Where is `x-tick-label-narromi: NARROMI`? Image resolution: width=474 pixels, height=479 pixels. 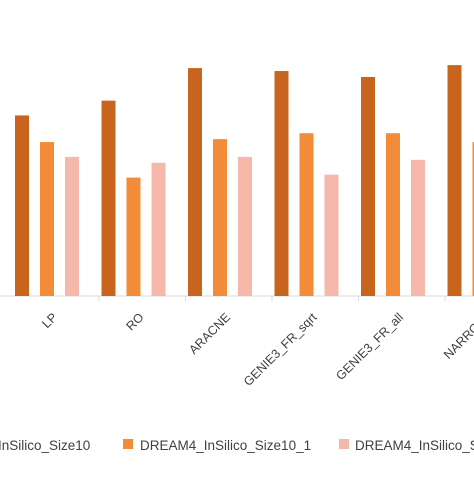 x-tick-label-narromi: NARROMI is located at coordinates (457, 336).